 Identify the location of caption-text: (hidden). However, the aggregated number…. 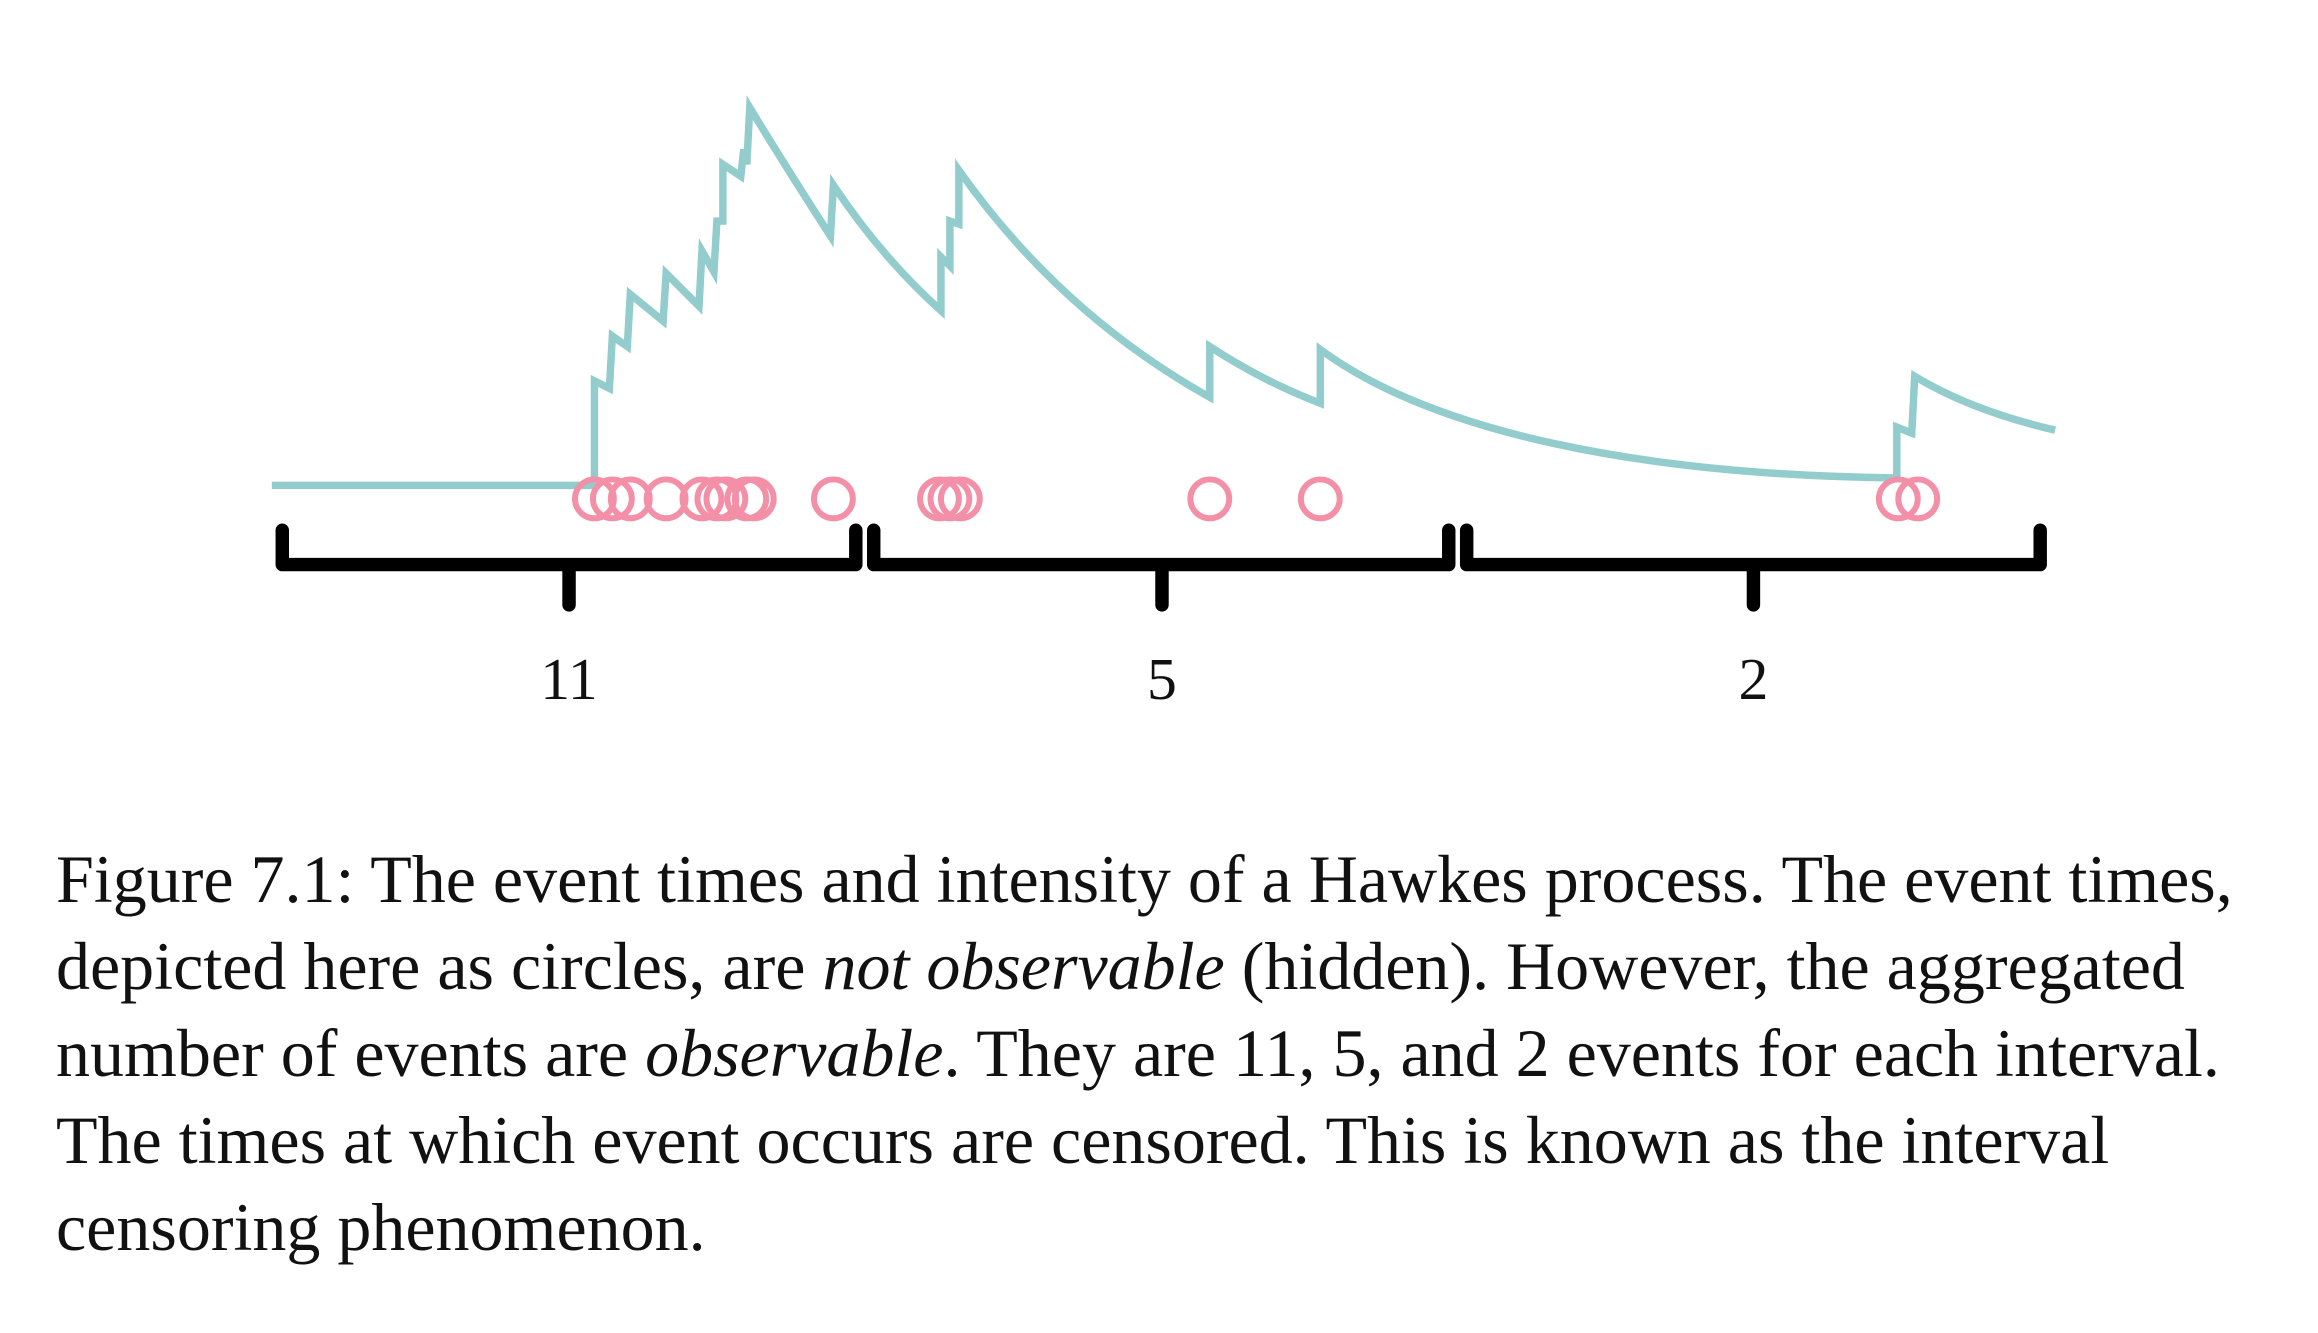
(1120, 1009).